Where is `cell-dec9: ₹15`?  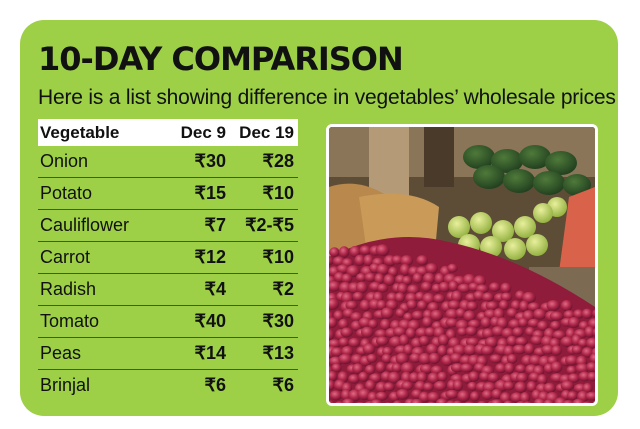
cell-dec9: ₹15 is located at coordinates (210, 193).